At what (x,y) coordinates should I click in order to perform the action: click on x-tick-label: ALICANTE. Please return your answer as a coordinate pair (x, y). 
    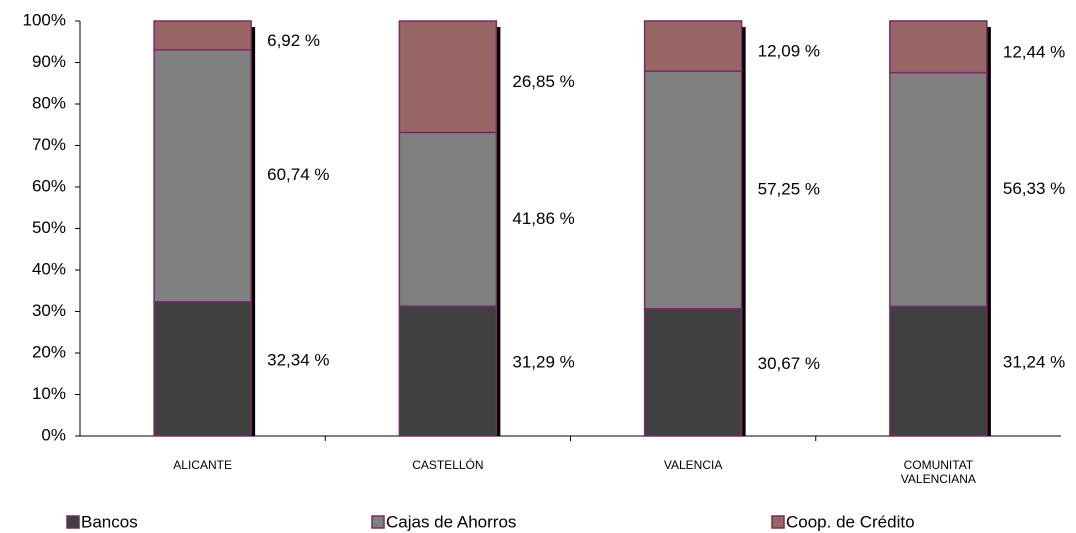
    Looking at the image, I should click on (202, 465).